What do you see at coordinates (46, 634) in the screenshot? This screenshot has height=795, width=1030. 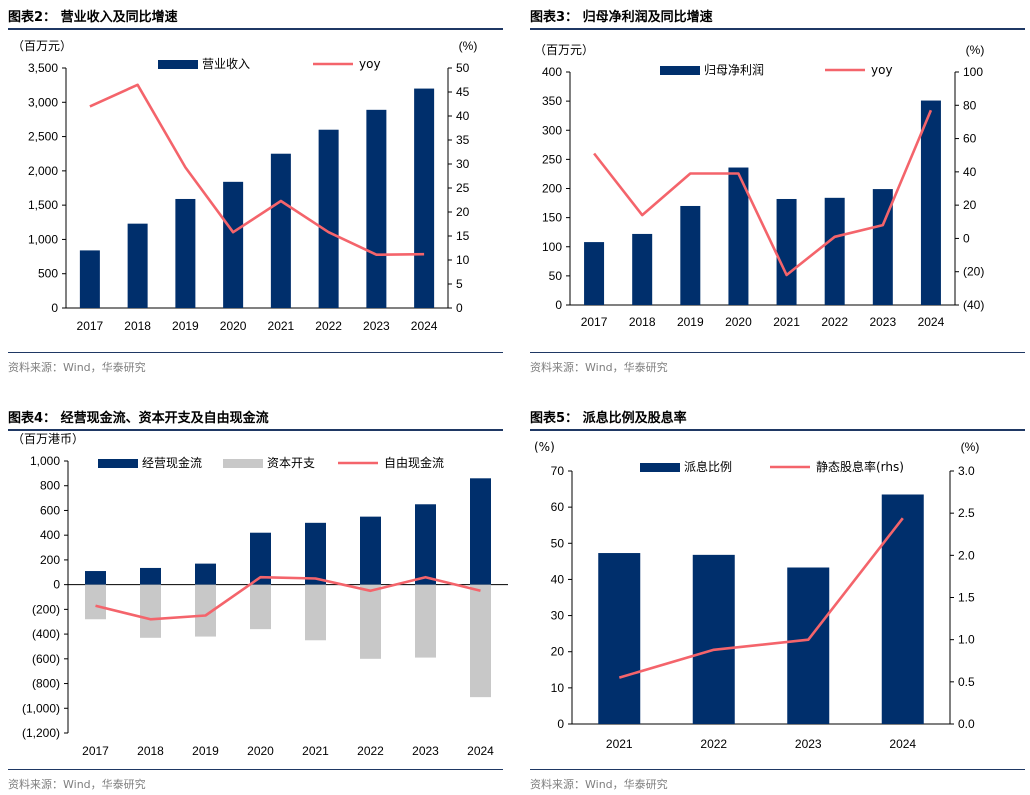 I see `left-tick-label: (400)` at bounding box center [46, 634].